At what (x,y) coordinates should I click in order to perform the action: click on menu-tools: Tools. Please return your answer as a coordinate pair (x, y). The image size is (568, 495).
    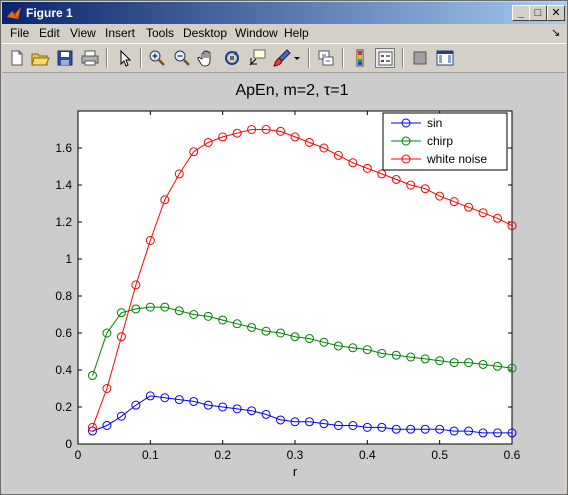
    Looking at the image, I should click on (160, 33).